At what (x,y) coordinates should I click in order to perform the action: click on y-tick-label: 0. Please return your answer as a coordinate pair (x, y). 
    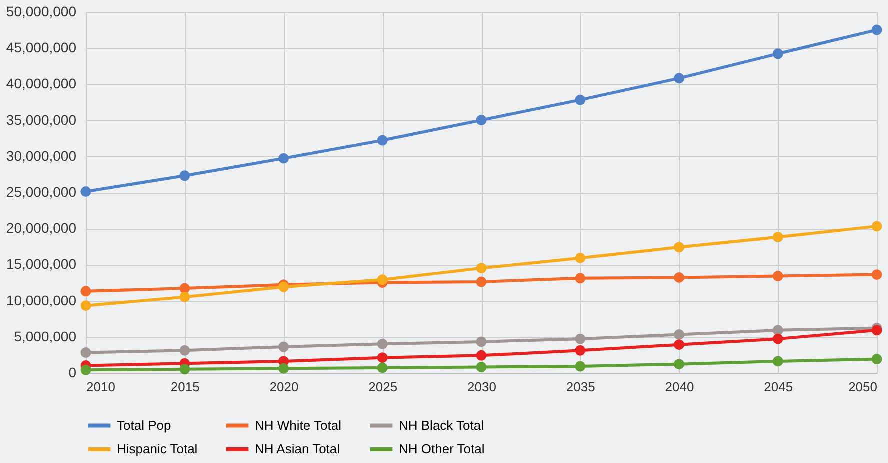
    Looking at the image, I should click on (72, 372).